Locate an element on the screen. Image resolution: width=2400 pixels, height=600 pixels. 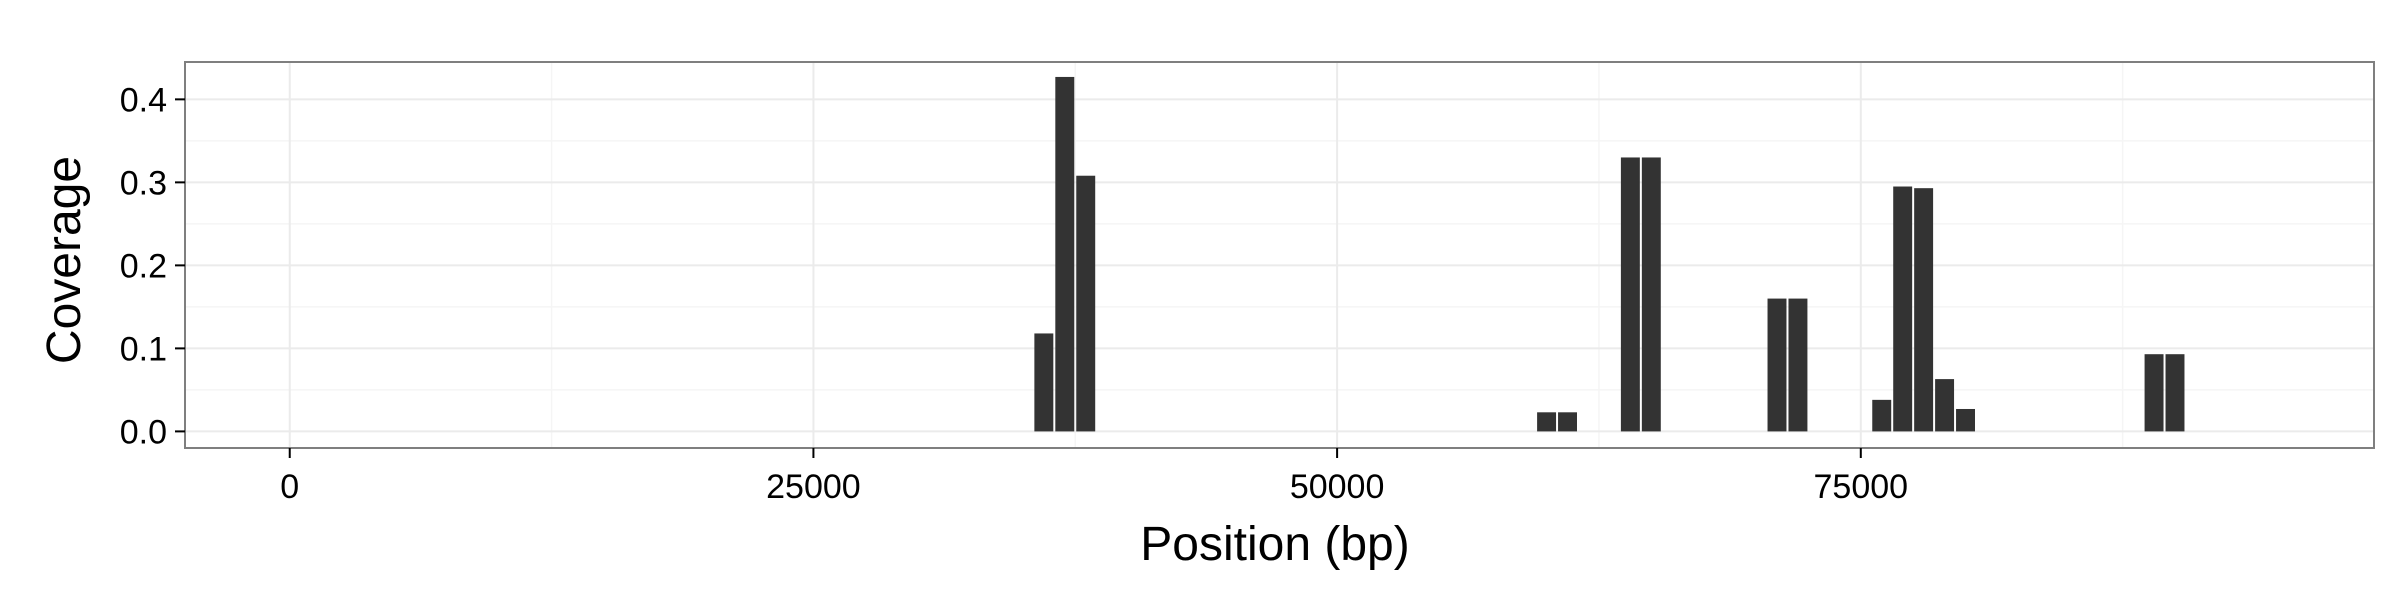
y-axis-ticks: 0.0 0.1 0.2 0.3 0.4 is located at coordinates (152, 266).